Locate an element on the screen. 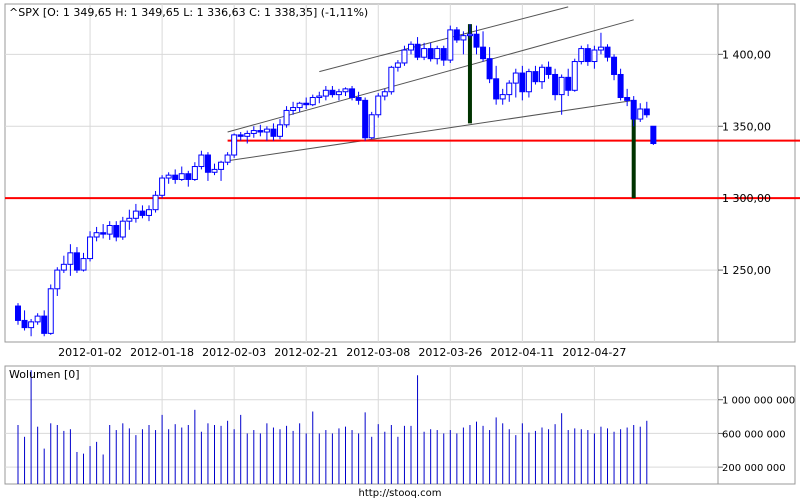 This screenshot has height=500, width=800. date-tick-label: 2012-03-08 is located at coordinates (378, 352).